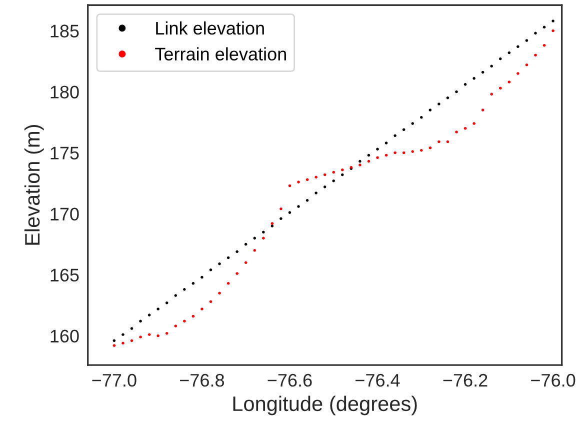 The height and width of the screenshot is (427, 578). Describe the element at coordinates (220, 53) in the screenshot. I see `legend-label: Terrain elevation` at that location.